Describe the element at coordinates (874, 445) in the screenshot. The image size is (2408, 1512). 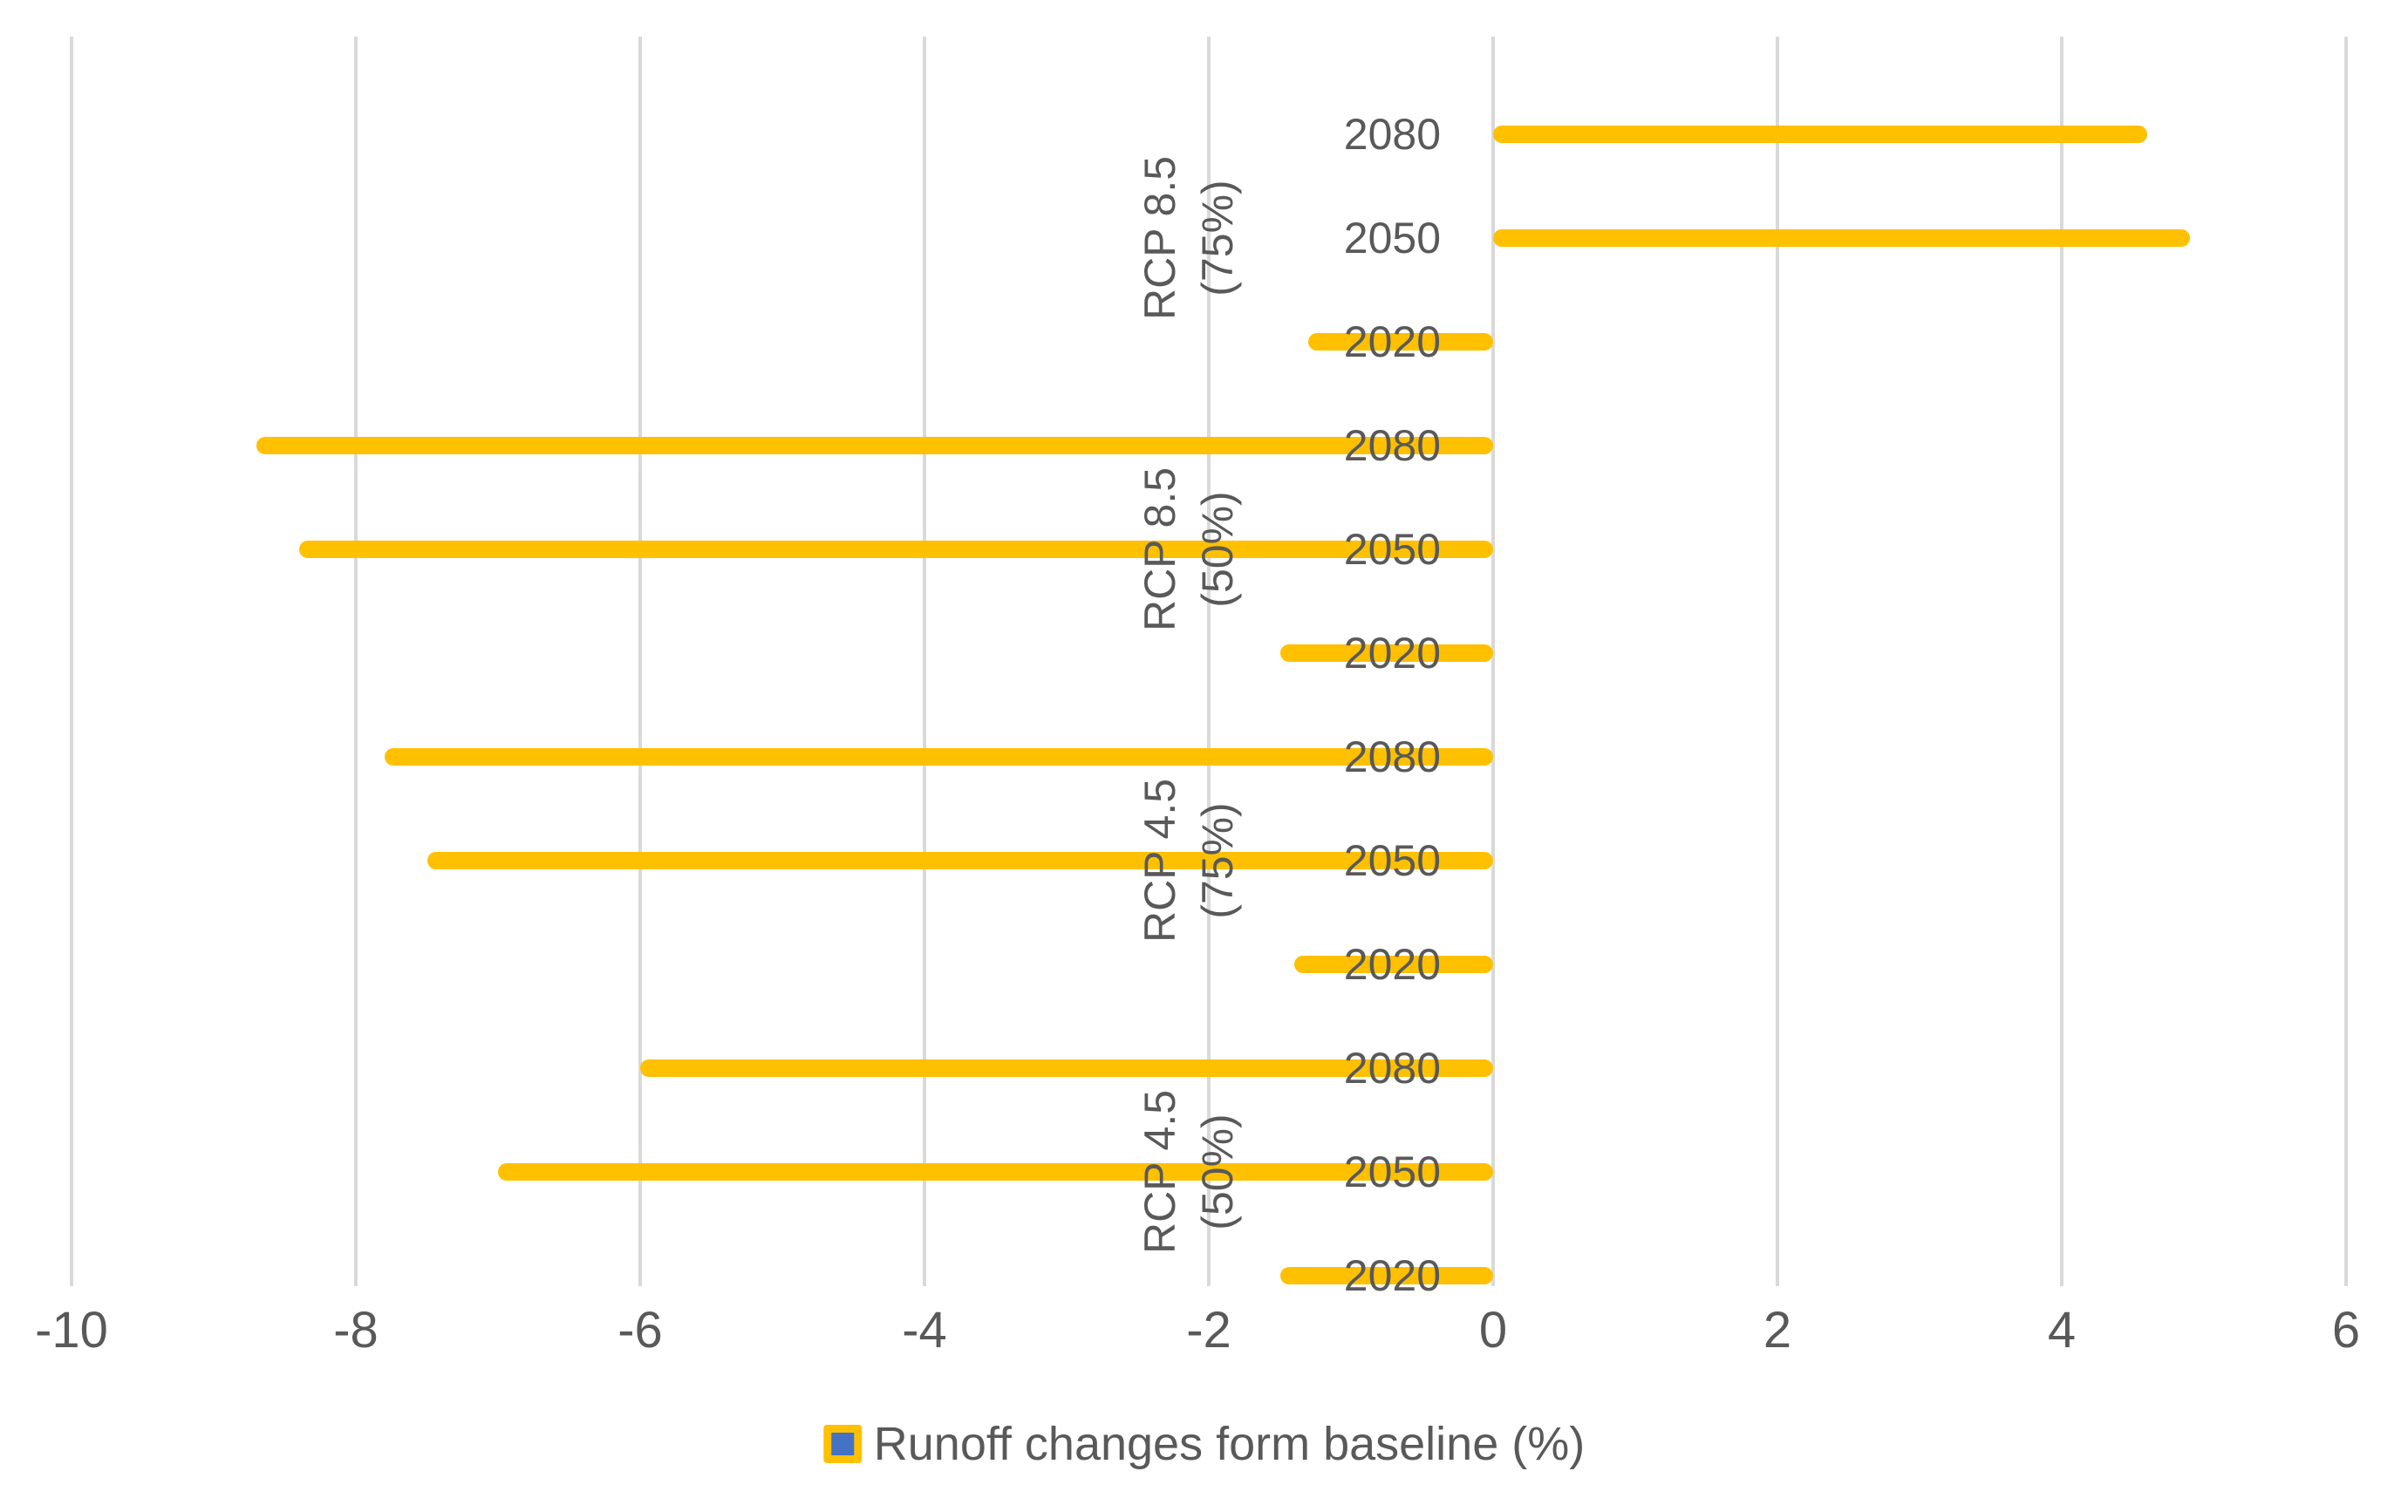
I see `bar-rcp-8.5-(50%)-2080` at that location.